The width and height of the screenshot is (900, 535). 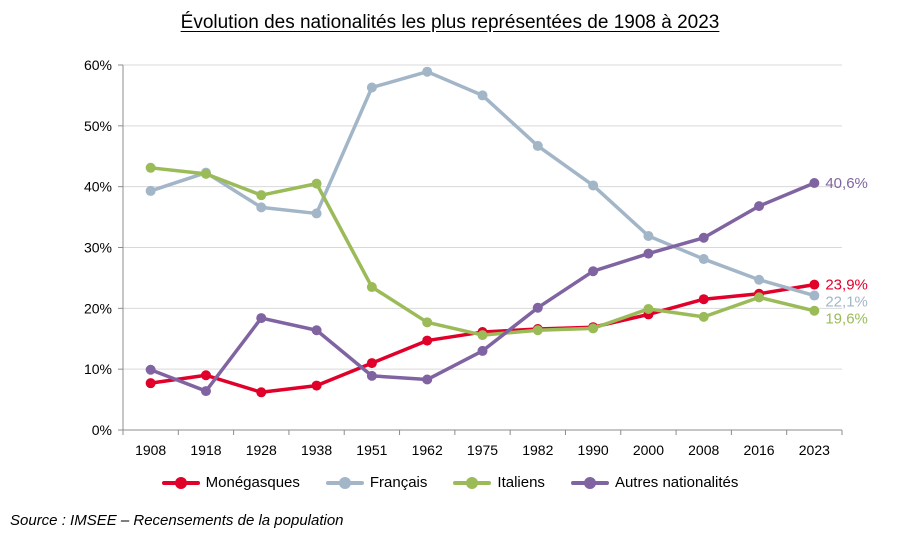 What do you see at coordinates (98, 187) in the screenshot?
I see `y-tick-label: 40%` at bounding box center [98, 187].